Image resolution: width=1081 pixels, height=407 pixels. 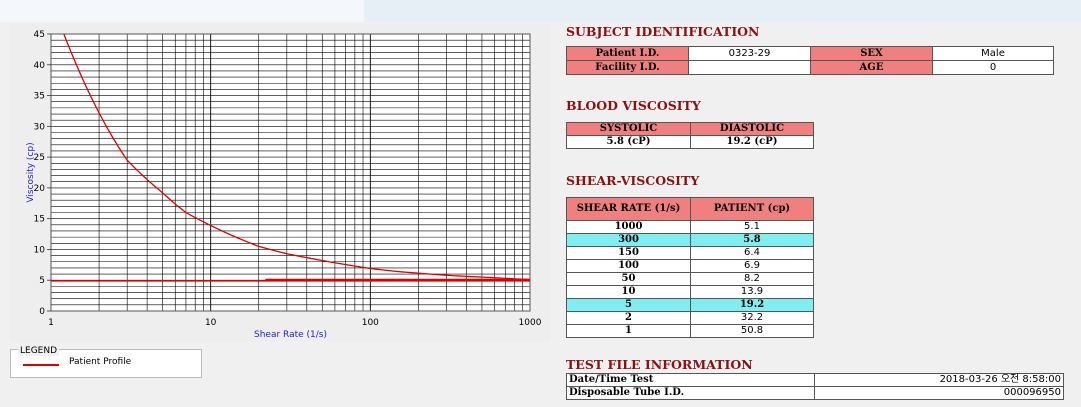 What do you see at coordinates (182, 11) in the screenshot?
I see `top-bar-panel` at bounding box center [182, 11].